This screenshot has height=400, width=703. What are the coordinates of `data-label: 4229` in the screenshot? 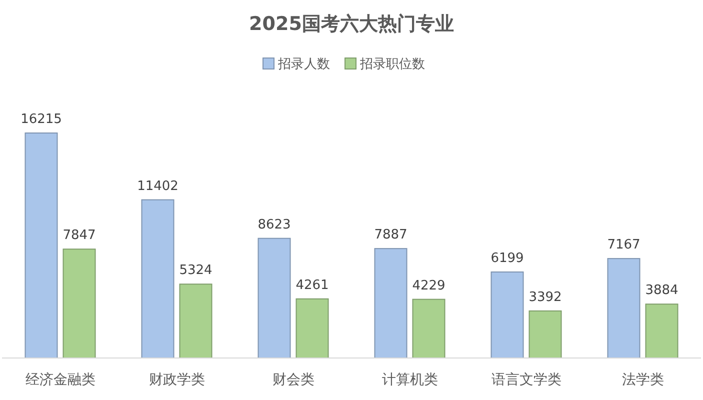 It's located at (429, 286).